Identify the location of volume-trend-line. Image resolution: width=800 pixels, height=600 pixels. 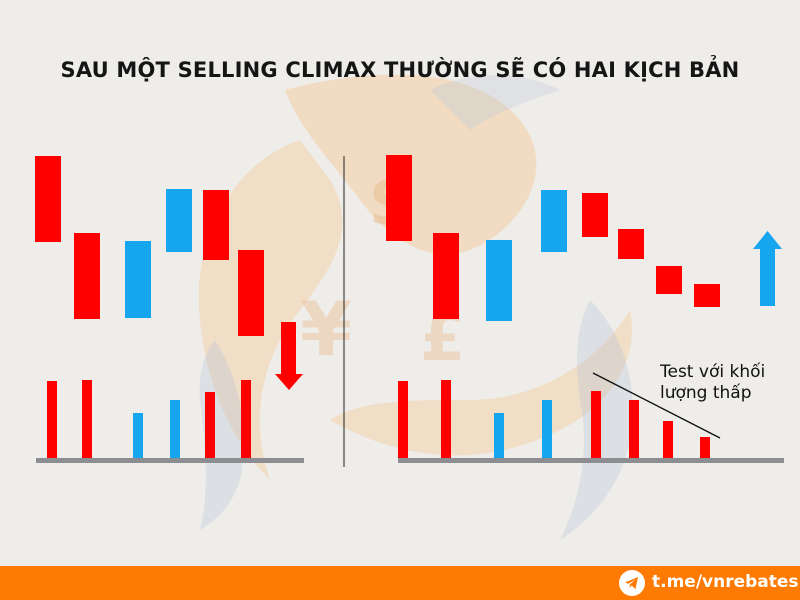
(656, 405).